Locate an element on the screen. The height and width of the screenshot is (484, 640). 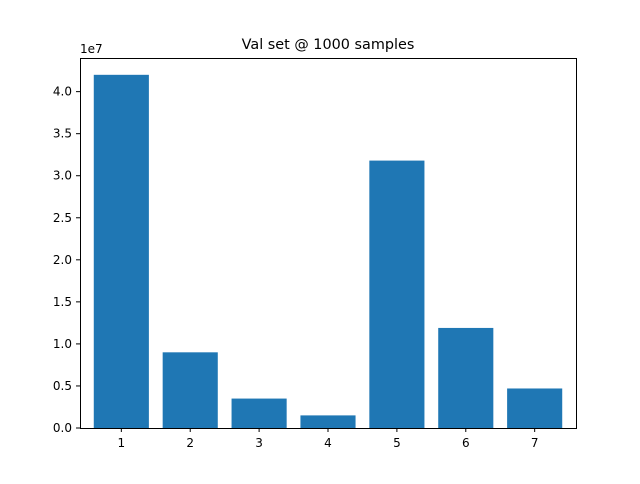
y-tick-label: 4.0 is located at coordinates (62, 92).